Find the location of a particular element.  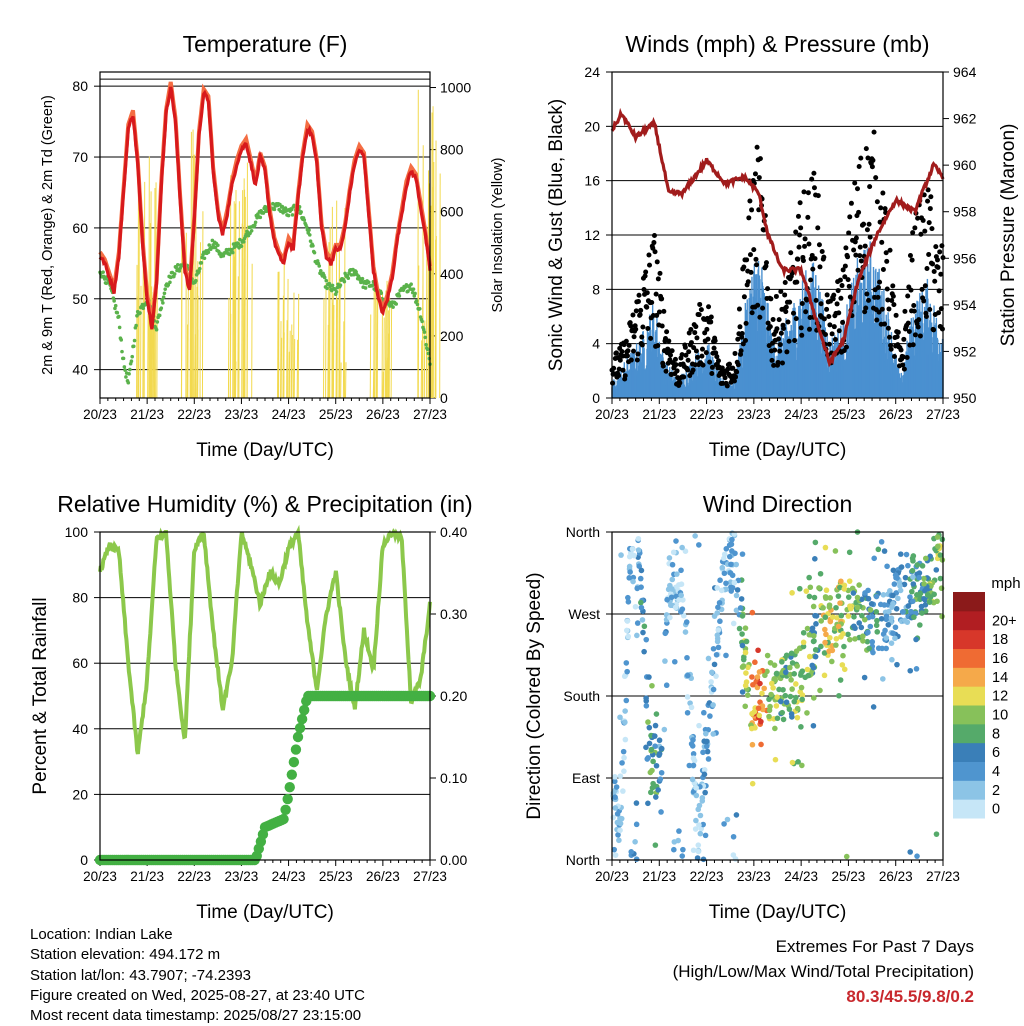

colorbar-label: 16 is located at coordinates (1000, 659).